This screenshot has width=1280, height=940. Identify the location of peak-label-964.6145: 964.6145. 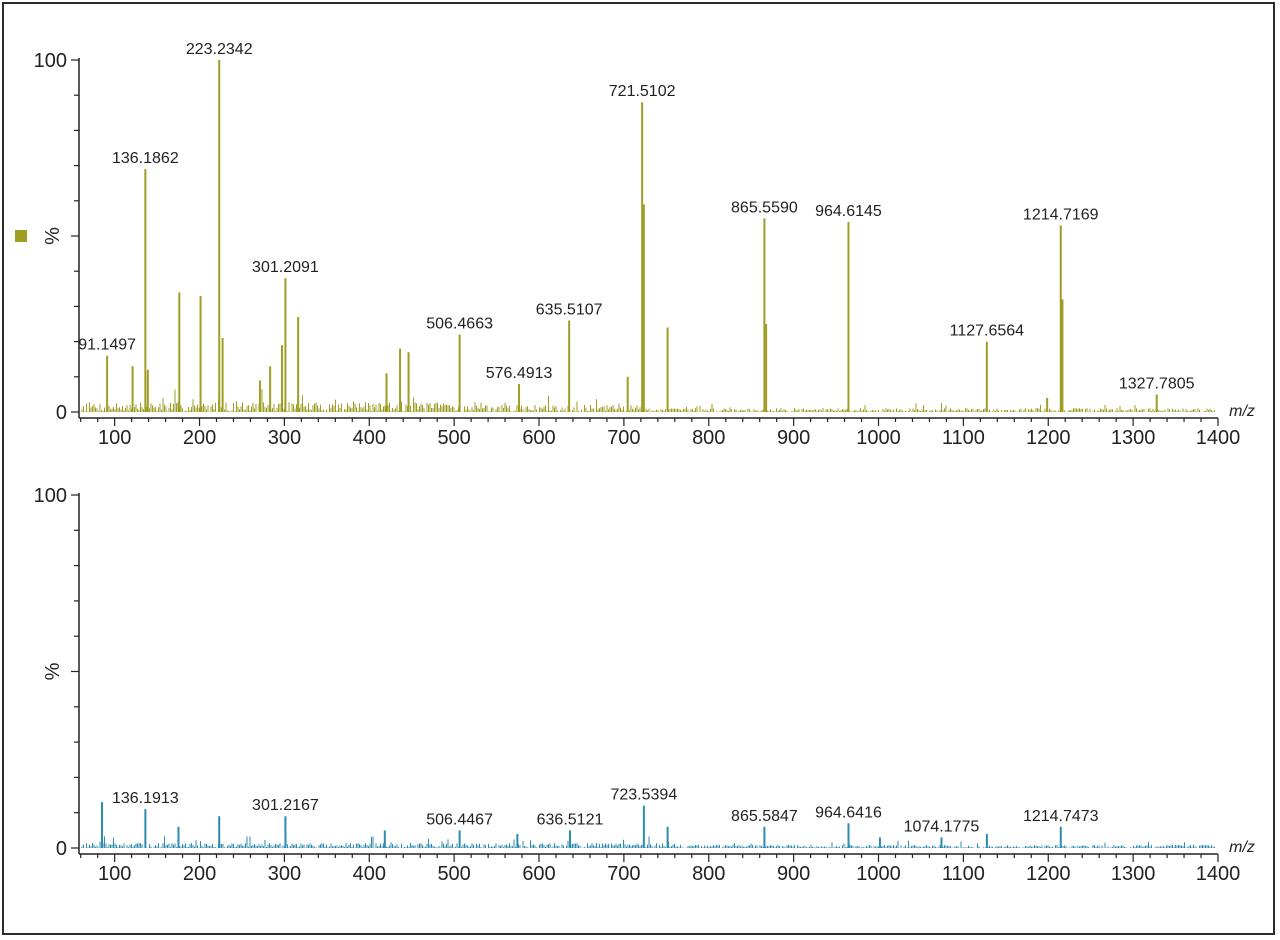
(848, 211).